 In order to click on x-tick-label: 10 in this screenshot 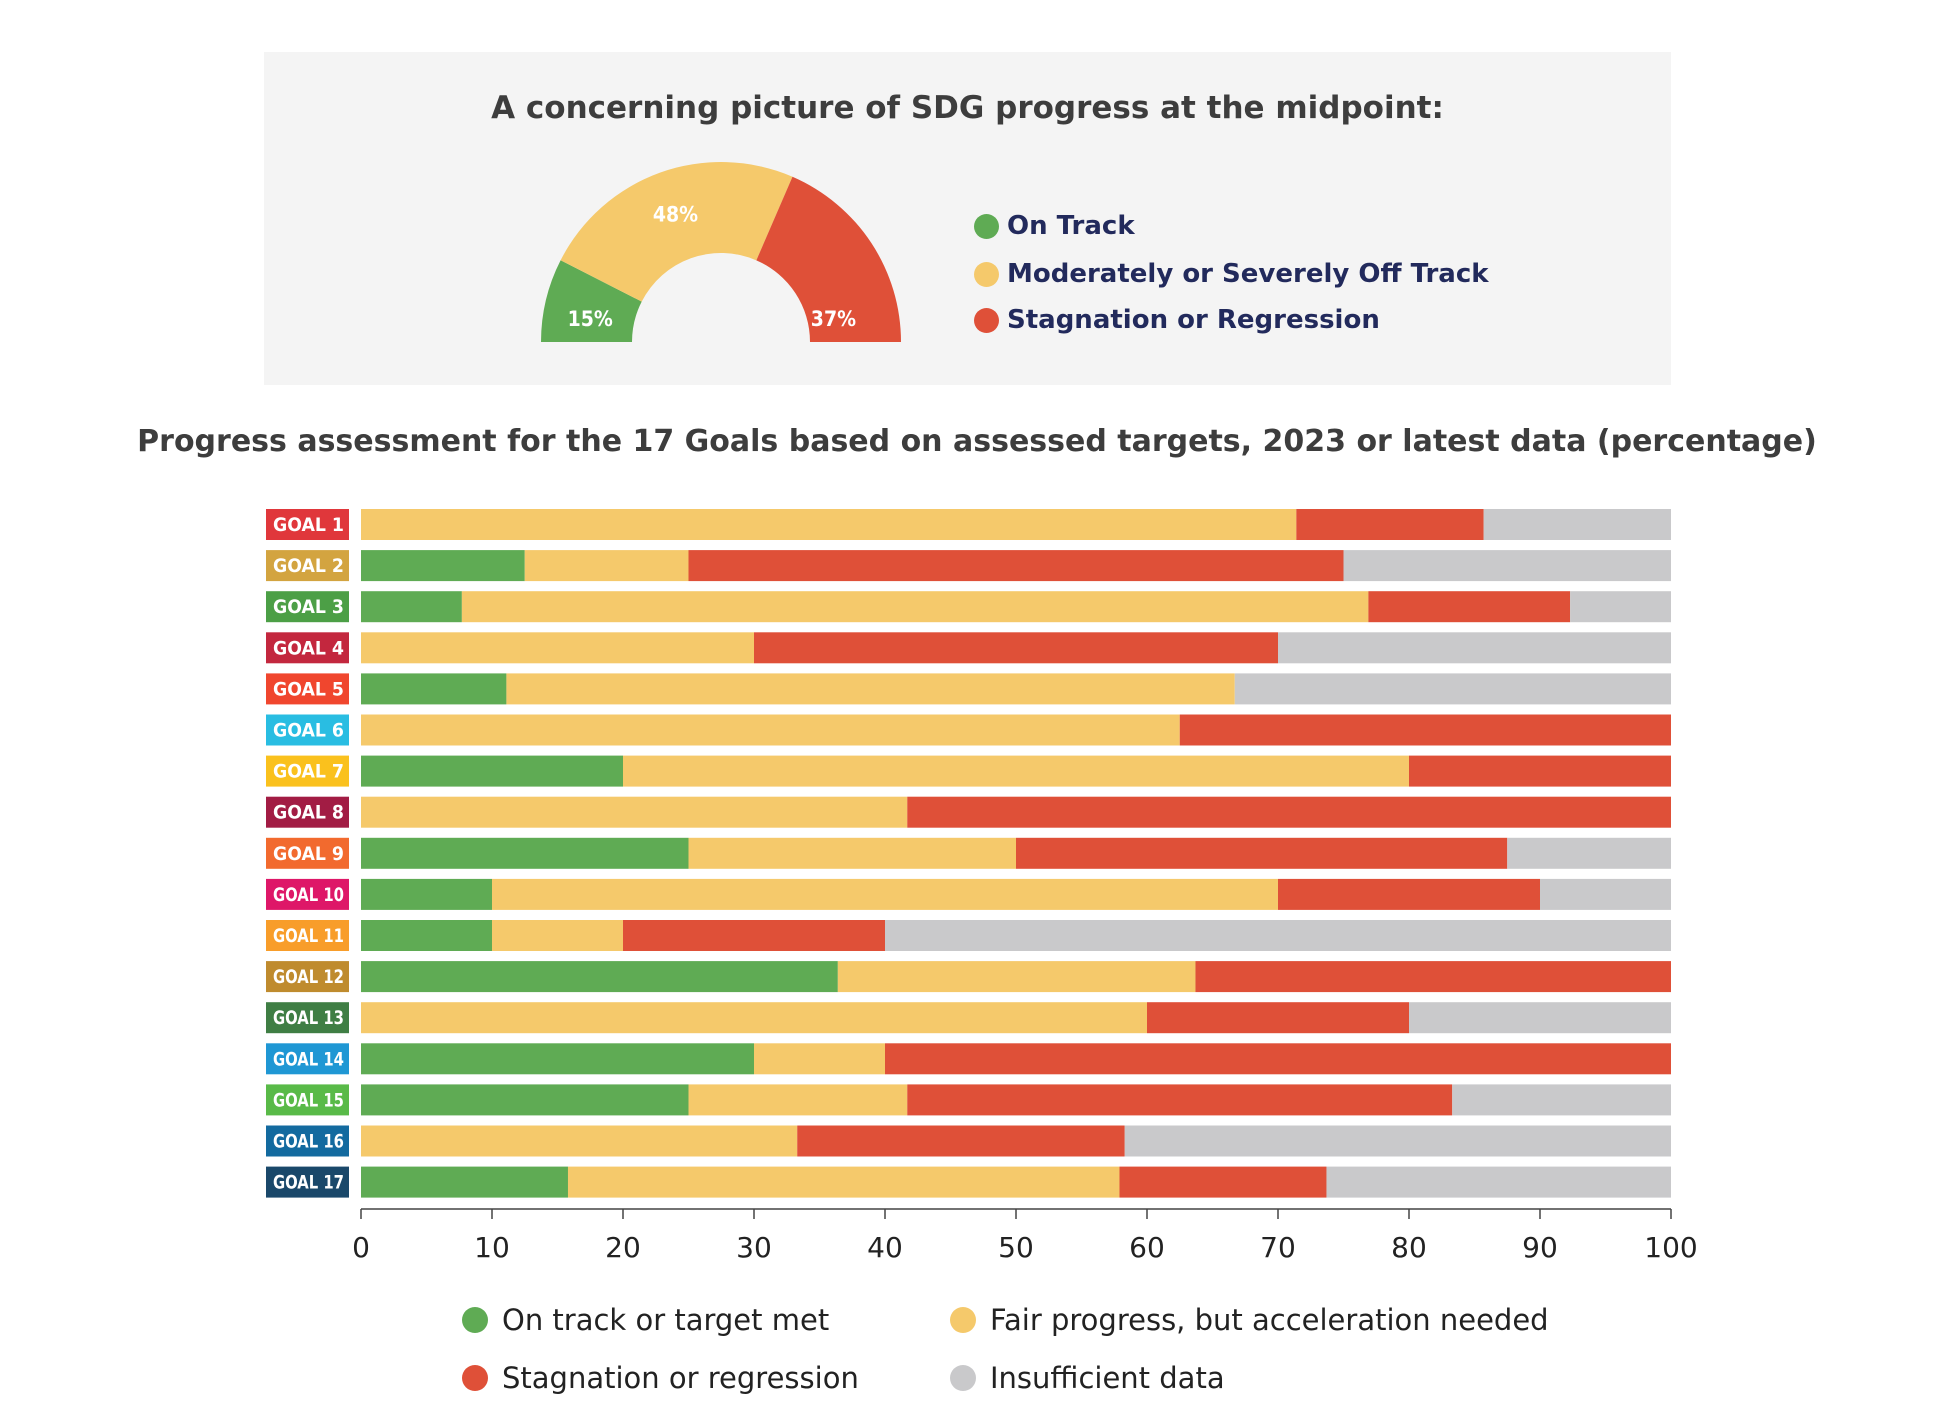, I will do `click(492, 1247)`.